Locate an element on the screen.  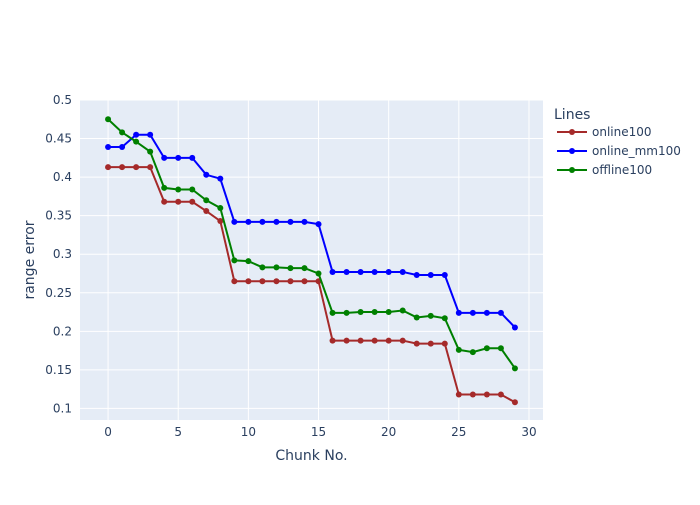
x-tick-label: 5 is located at coordinates (178, 432).